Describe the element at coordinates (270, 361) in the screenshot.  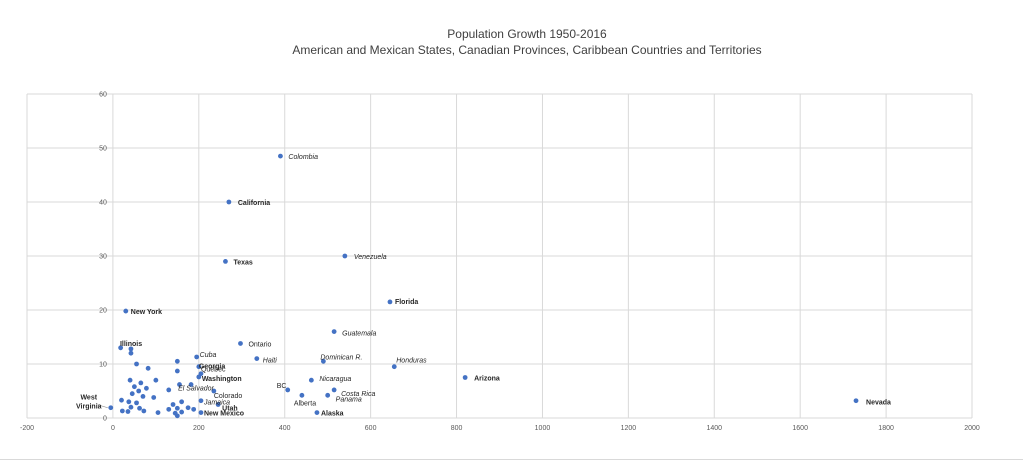
I see `data-label-haiti: Haiti` at that location.